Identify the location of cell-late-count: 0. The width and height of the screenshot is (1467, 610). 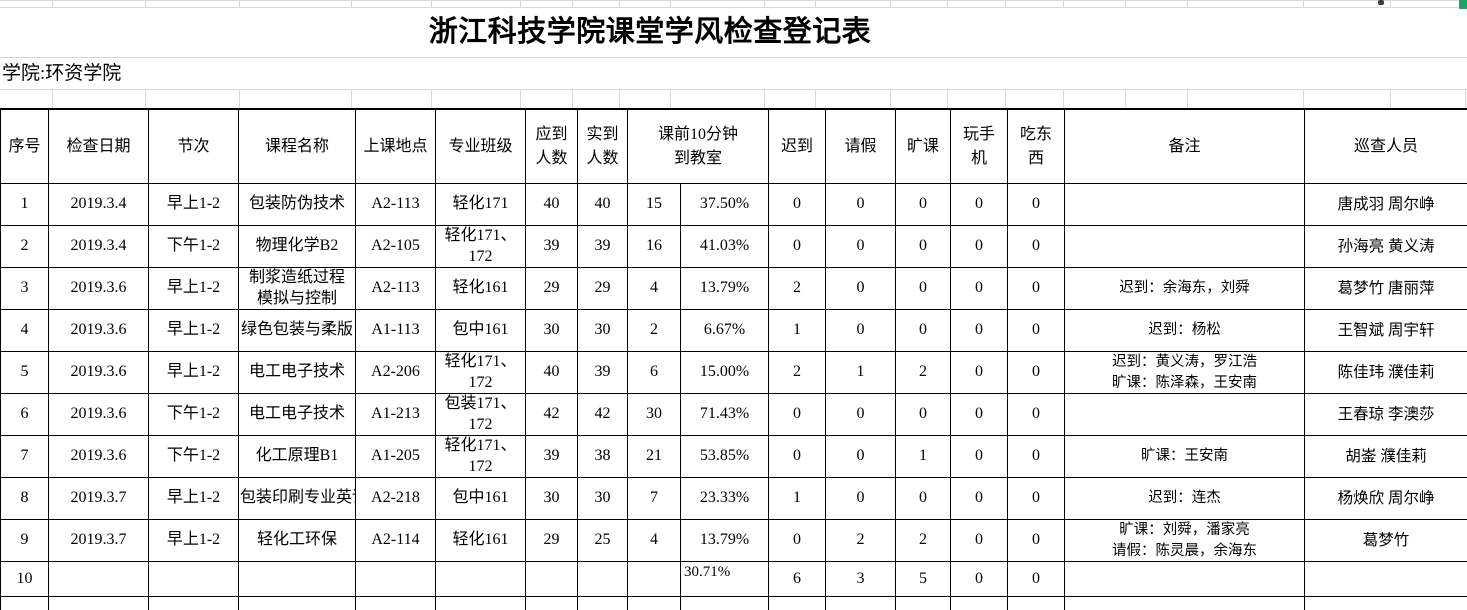
(797, 456).